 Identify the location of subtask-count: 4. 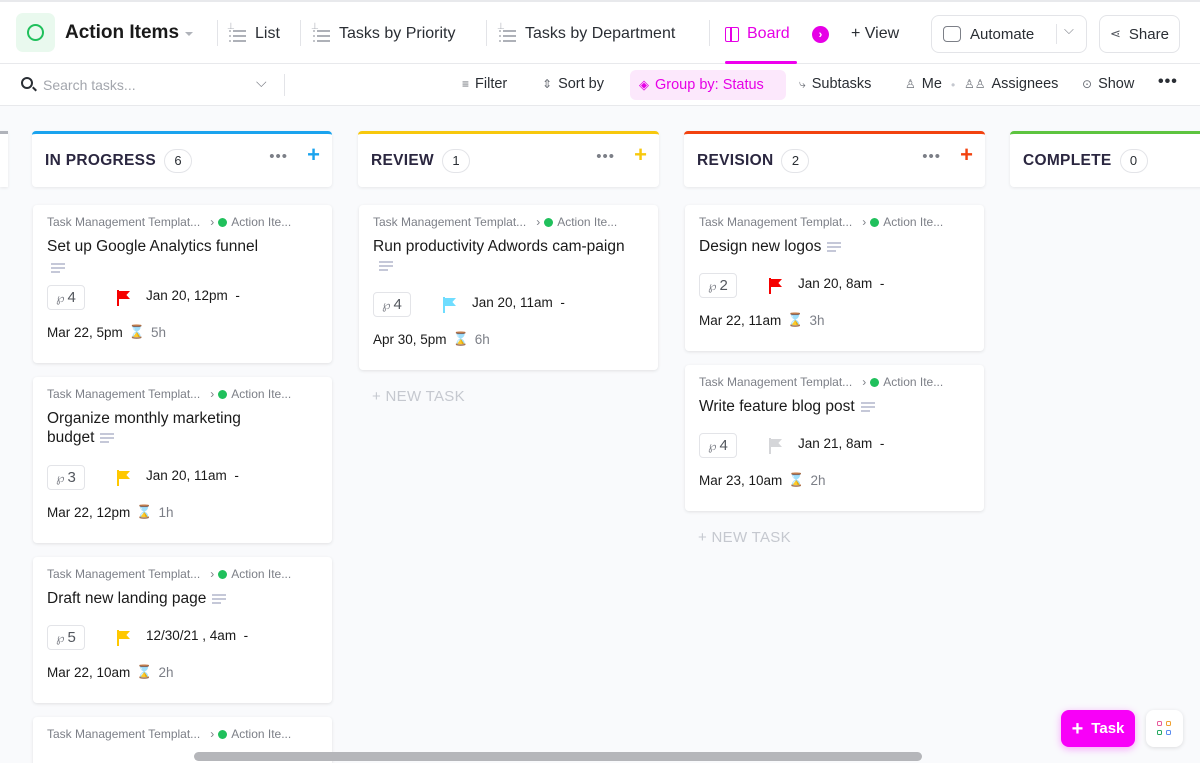
(71, 297).